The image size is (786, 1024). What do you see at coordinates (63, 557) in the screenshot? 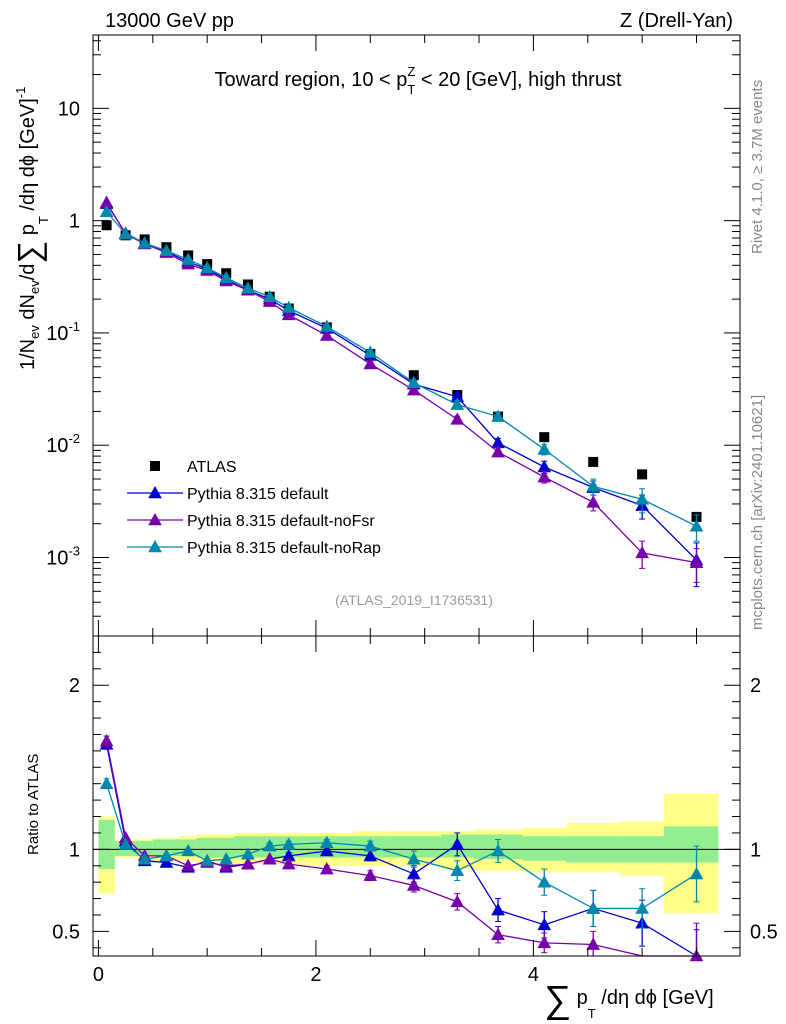
I see `main-y-tick-label: 10⁻³` at bounding box center [63, 557].